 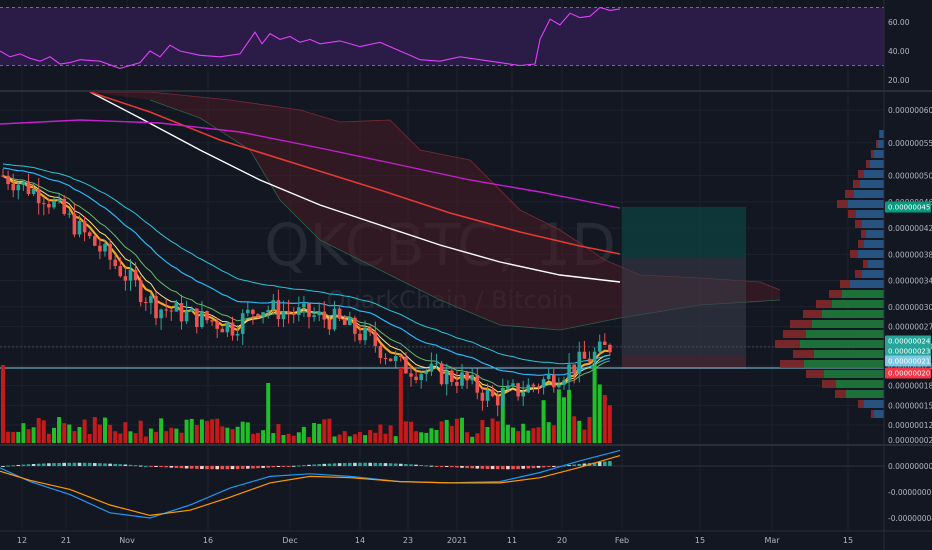 What do you see at coordinates (306, 403) in the screenshot?
I see `volume-bars` at bounding box center [306, 403].